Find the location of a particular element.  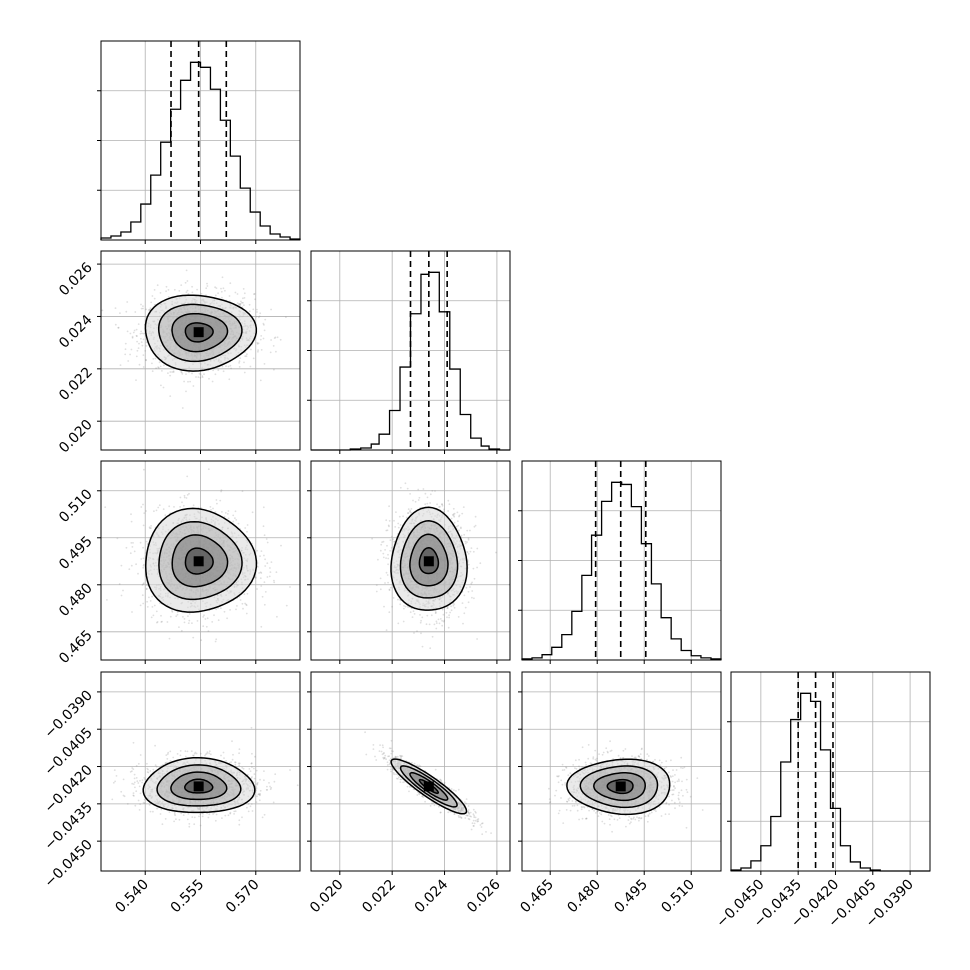

panel-frame is located at coordinates (830, 771).